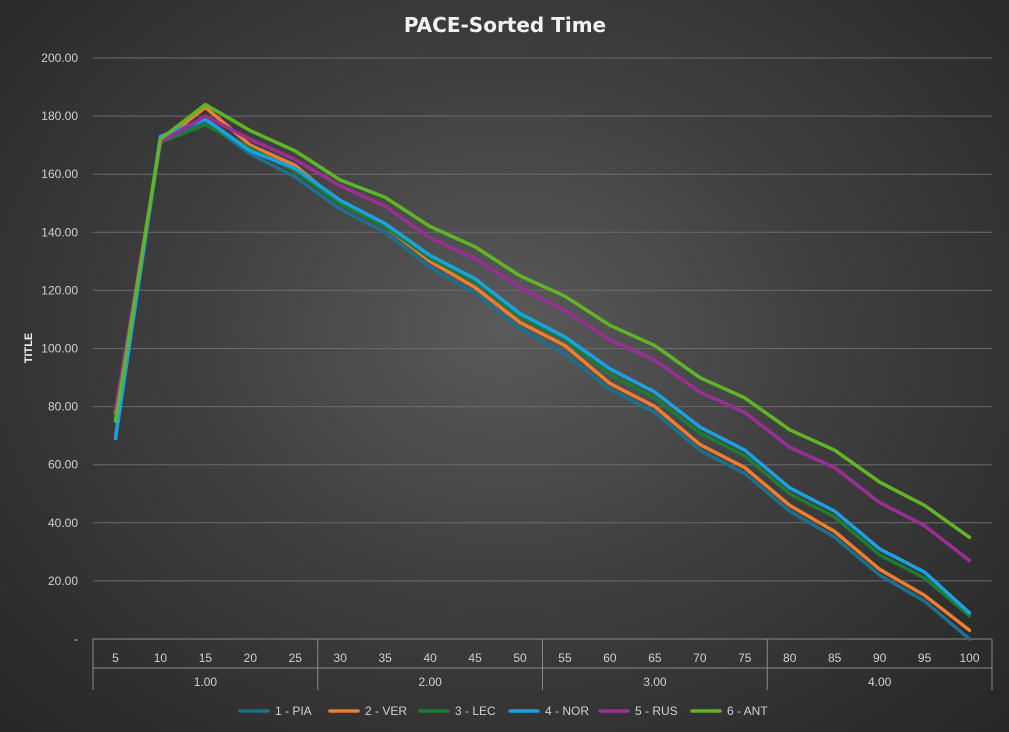 This screenshot has width=1009, height=732. I want to click on y-tick-label: 160.00, so click(59, 174).